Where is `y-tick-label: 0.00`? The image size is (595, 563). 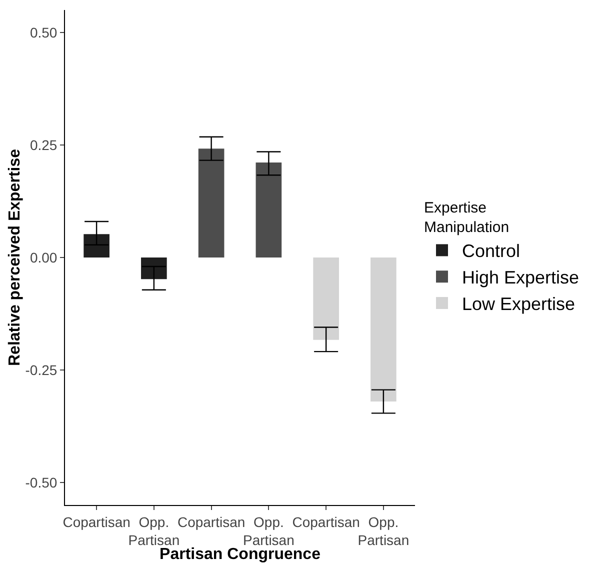
y-tick-label: 0.00 is located at coordinates (44, 257).